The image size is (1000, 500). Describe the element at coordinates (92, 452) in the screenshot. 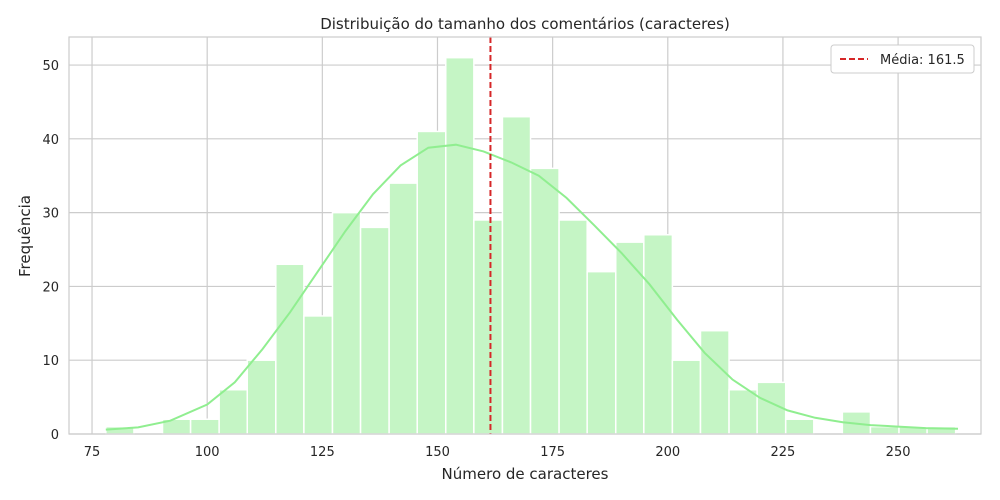

I see `x-tick-label: 75` at that location.